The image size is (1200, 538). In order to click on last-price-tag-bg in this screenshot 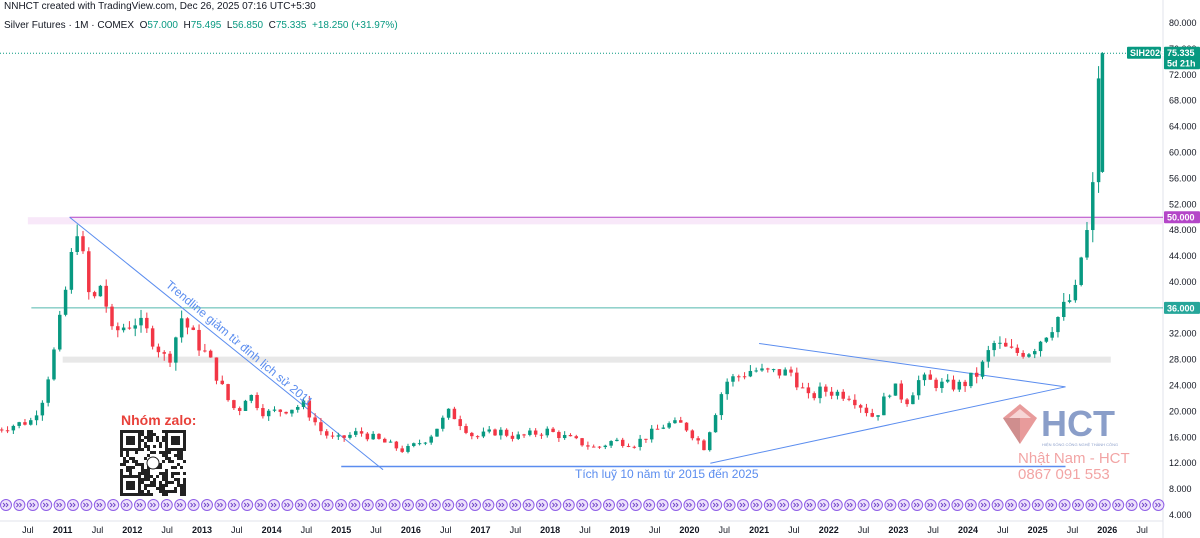, I will do `click(1182, 52)`.